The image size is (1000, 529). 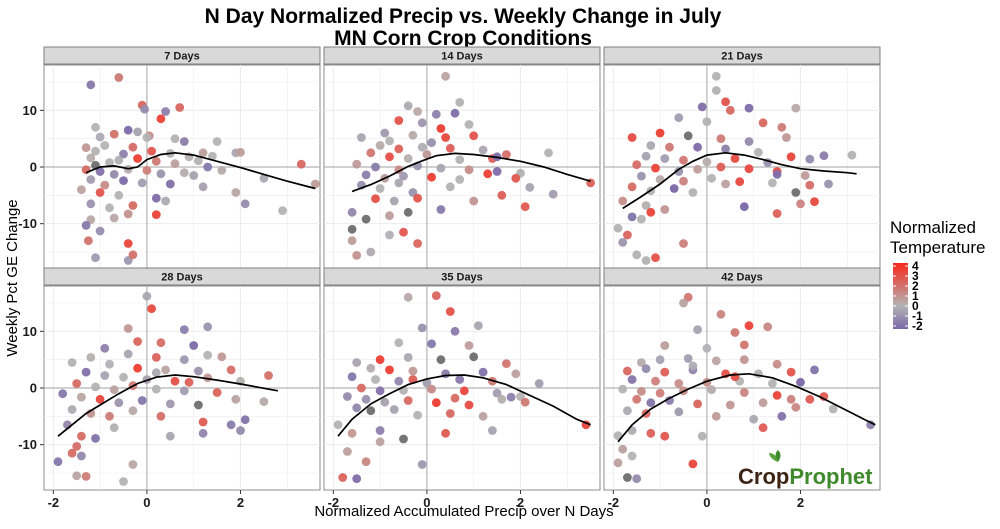 What do you see at coordinates (463, 38) in the screenshot?
I see `chart-title-line2: MN Corn Crop Conditions` at bounding box center [463, 38].